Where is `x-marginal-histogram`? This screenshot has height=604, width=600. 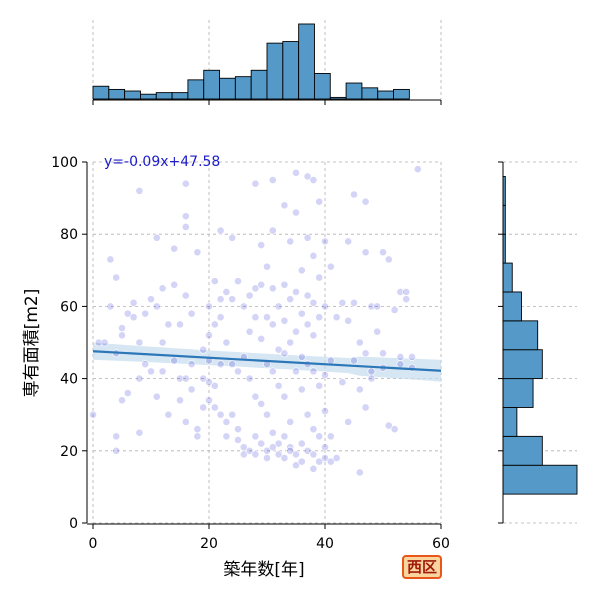 x-marginal-histogram is located at coordinates (267, 64).